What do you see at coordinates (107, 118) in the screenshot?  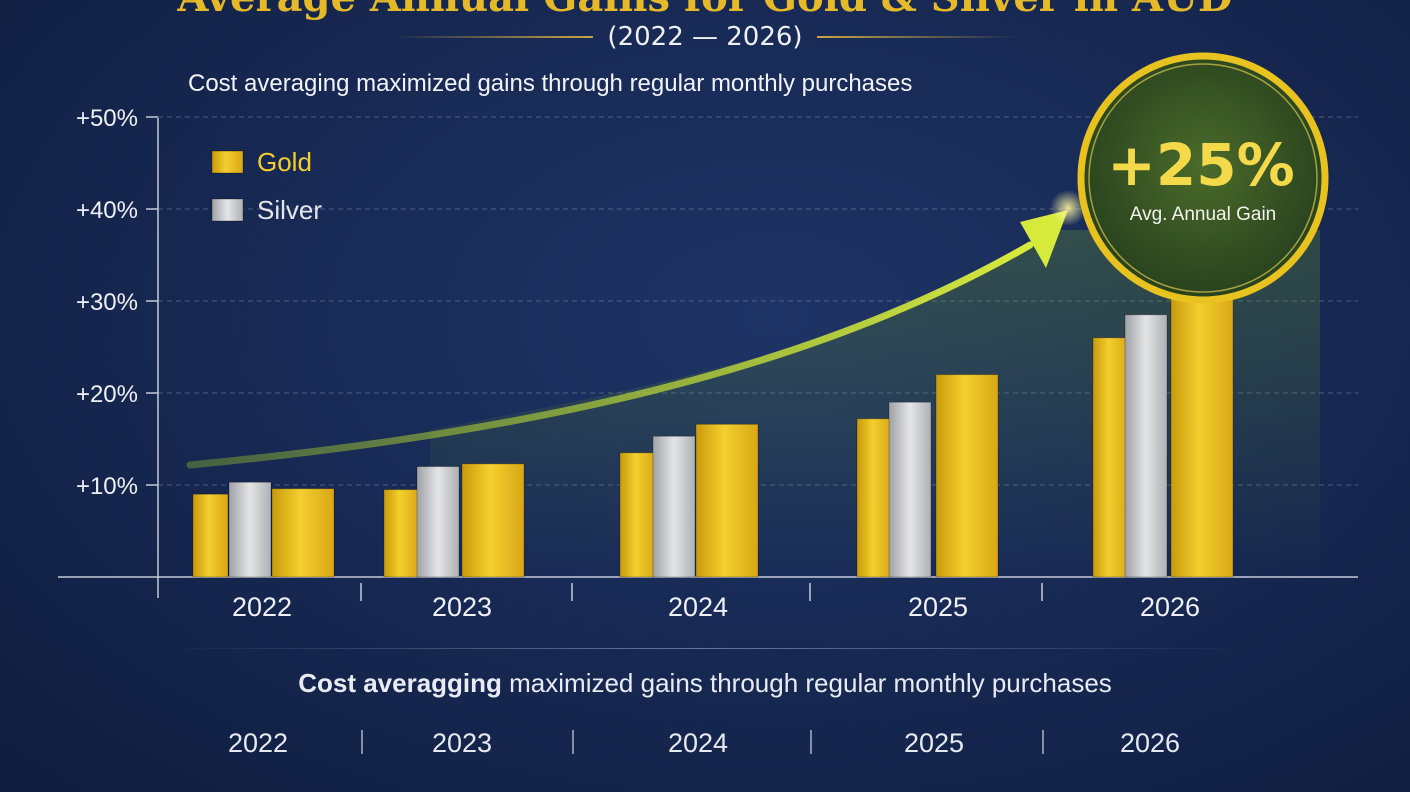 I see `y-tick-label: +50%` at bounding box center [107, 118].